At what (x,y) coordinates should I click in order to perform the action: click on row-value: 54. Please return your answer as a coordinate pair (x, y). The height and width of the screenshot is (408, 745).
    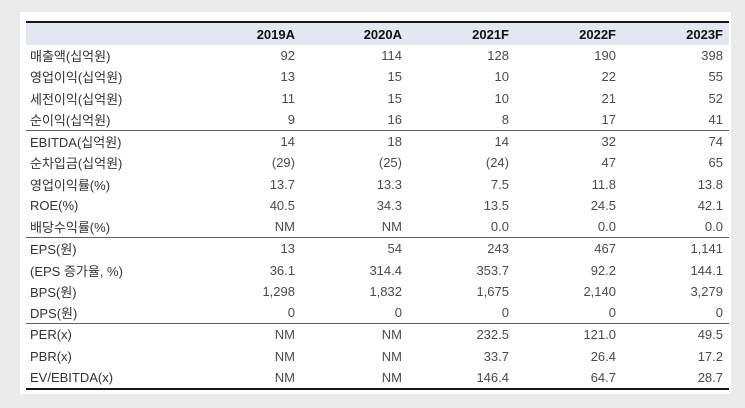
    Looking at the image, I should click on (394, 249).